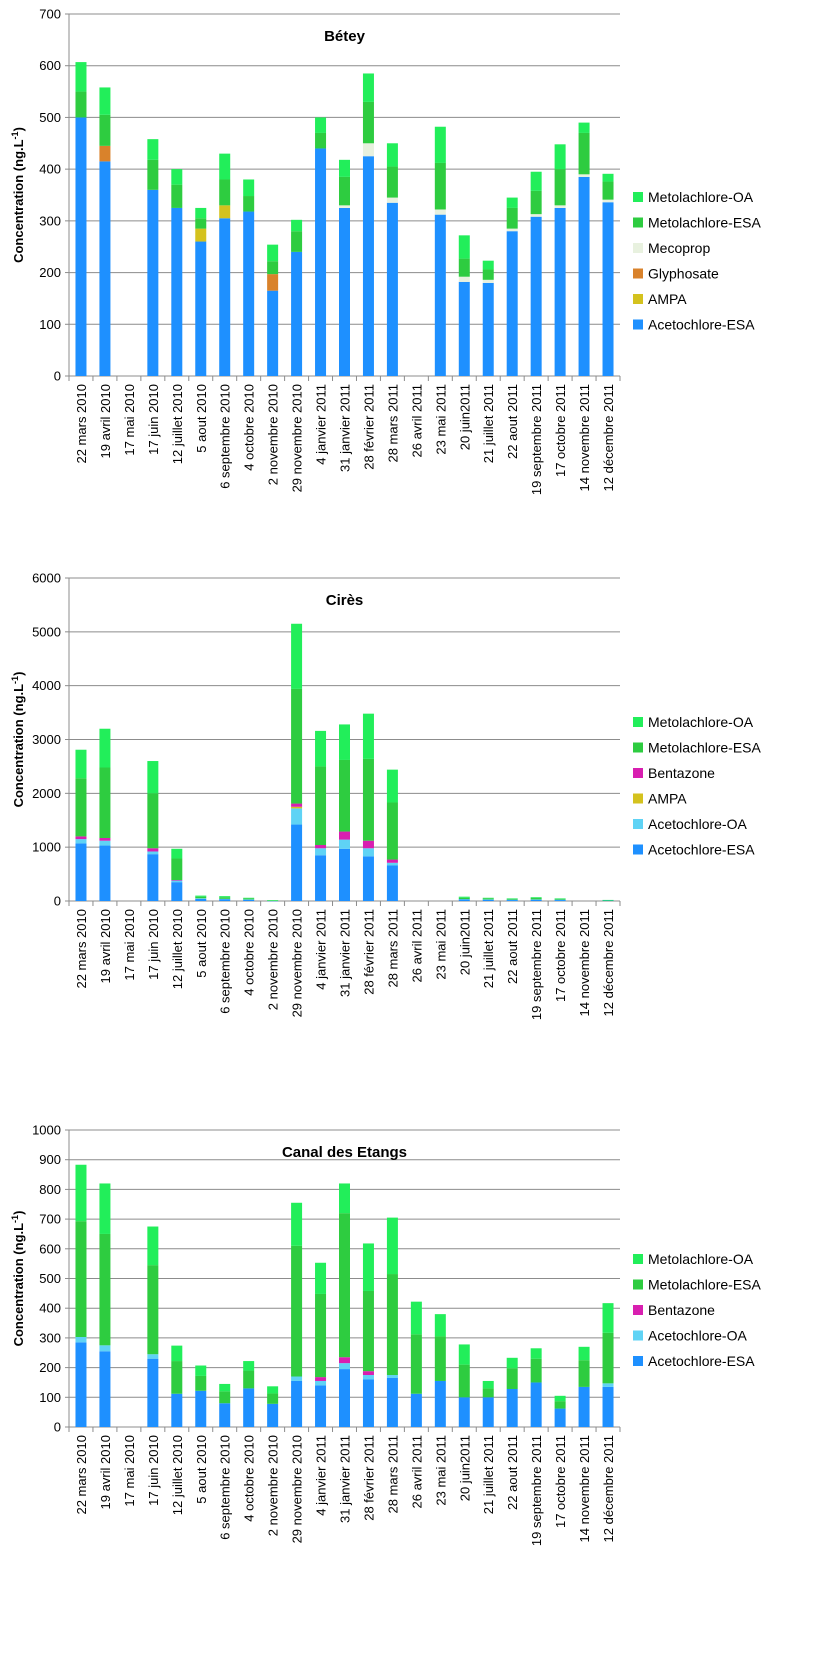 The height and width of the screenshot is (1663, 820). Describe the element at coordinates (464, 942) in the screenshot. I see `x-tick-label: 20 juin2011` at that location.